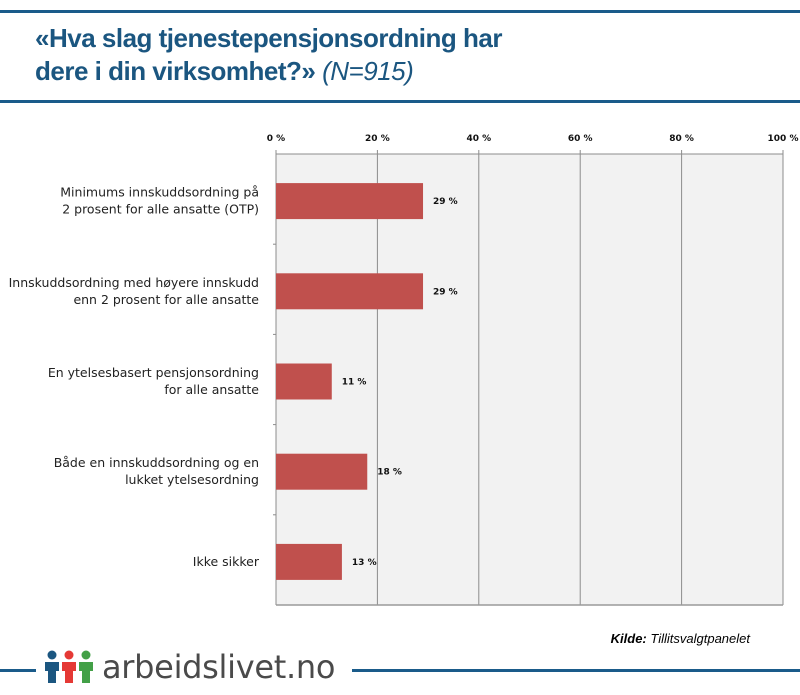 The image size is (800, 695). I want to click on footer-rule-left, so click(18, 670).